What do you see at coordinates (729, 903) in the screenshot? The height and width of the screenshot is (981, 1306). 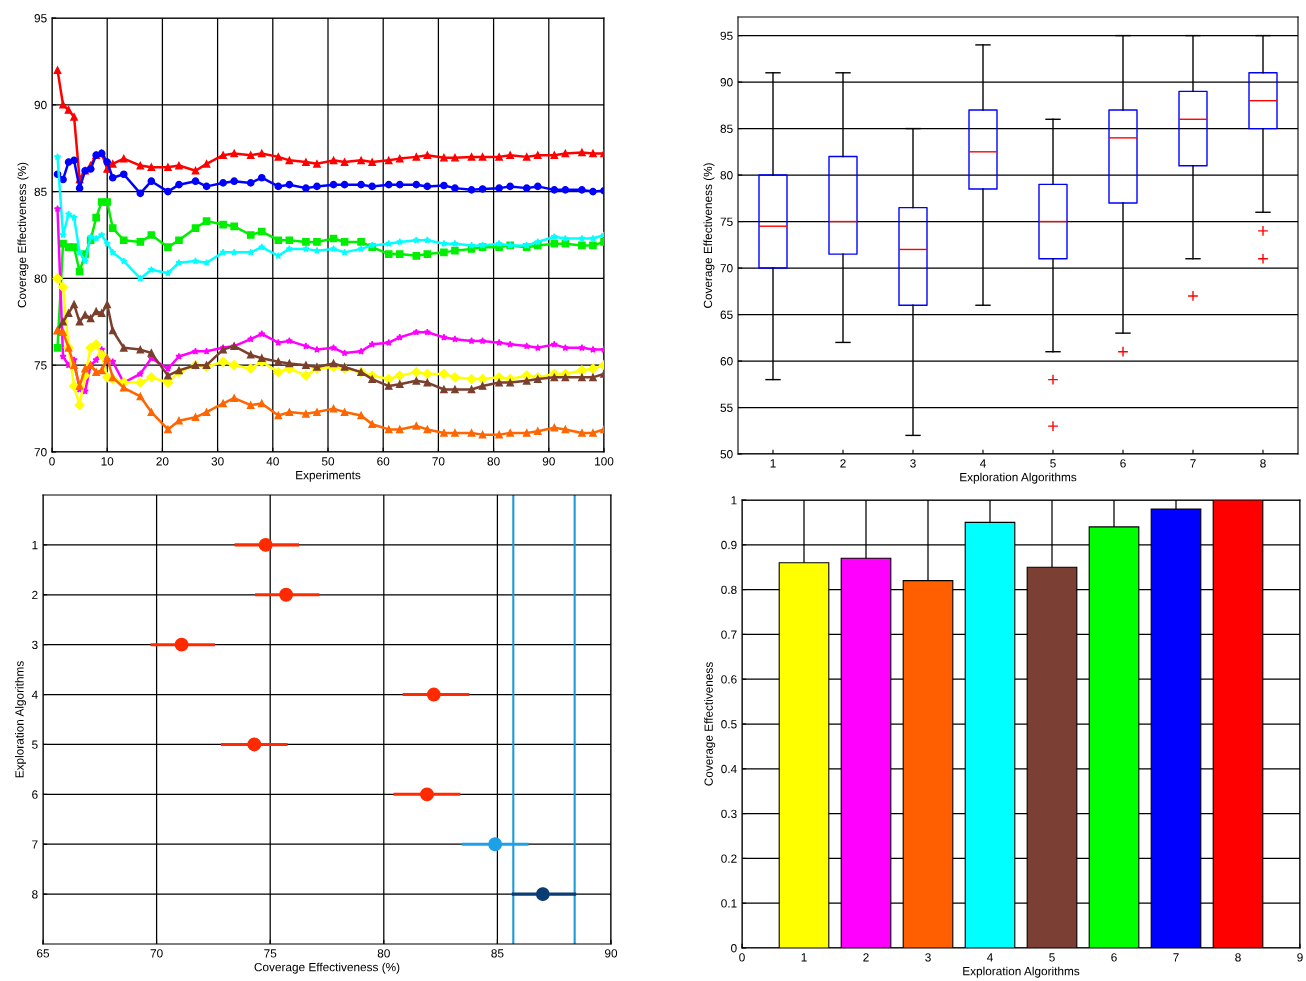 I see `y-tick-label: 0.1` at bounding box center [729, 903].